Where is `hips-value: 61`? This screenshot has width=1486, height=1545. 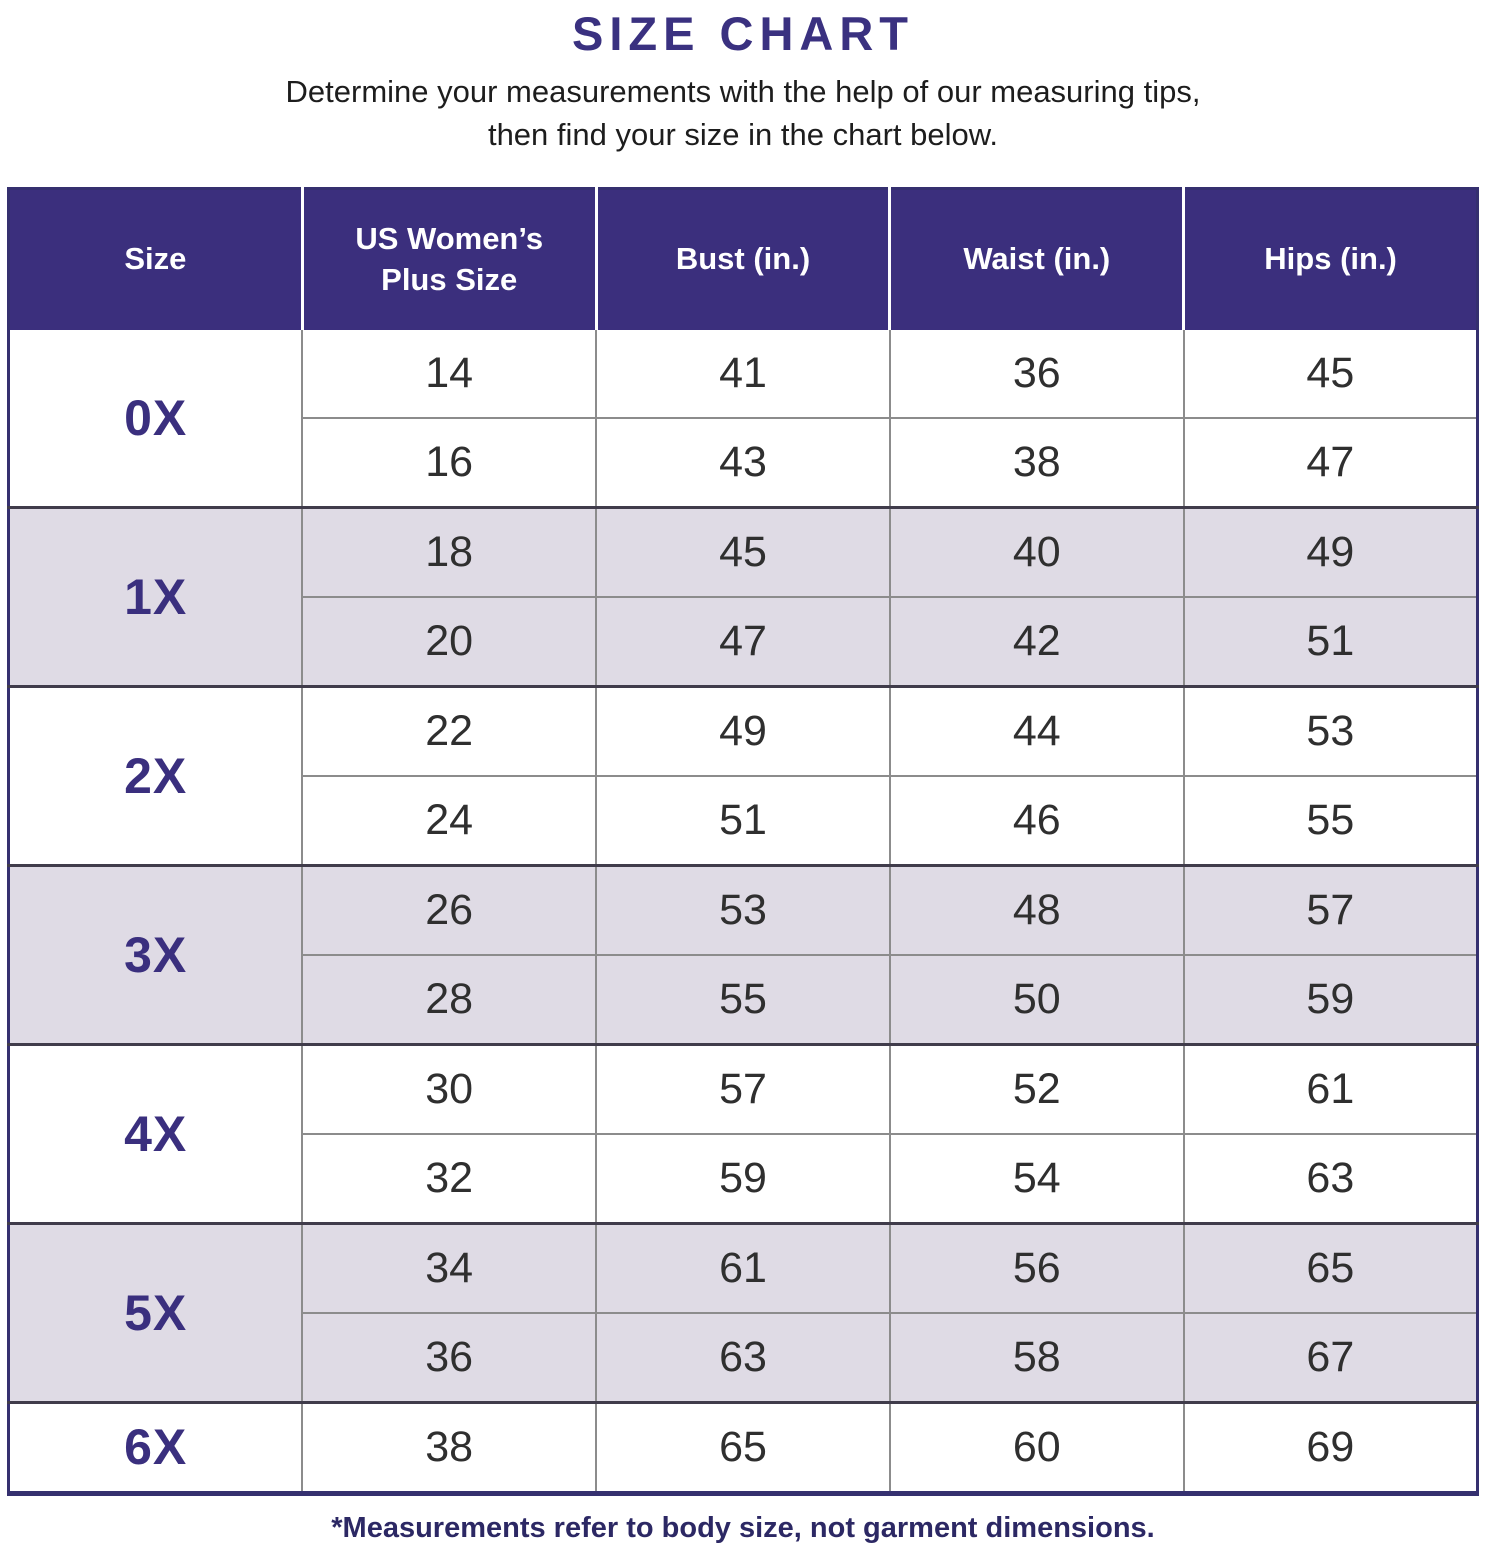
hips-value: 61 is located at coordinates (1330, 1088).